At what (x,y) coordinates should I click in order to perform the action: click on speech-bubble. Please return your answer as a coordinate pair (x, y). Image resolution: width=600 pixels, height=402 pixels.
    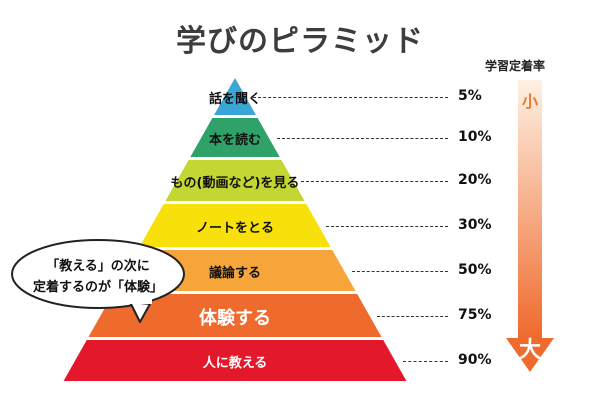
    Looking at the image, I should click on (98, 281).